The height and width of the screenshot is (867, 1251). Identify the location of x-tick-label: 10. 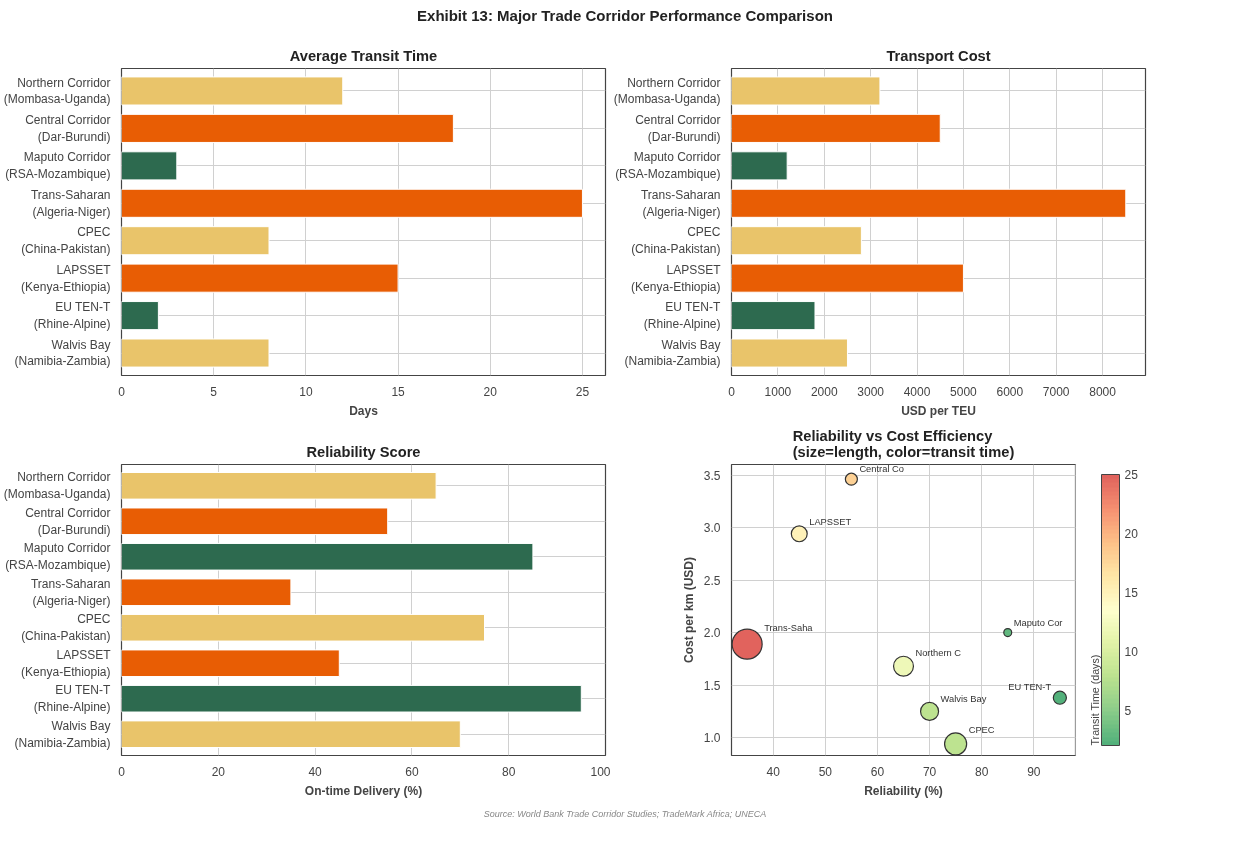
(306, 391).